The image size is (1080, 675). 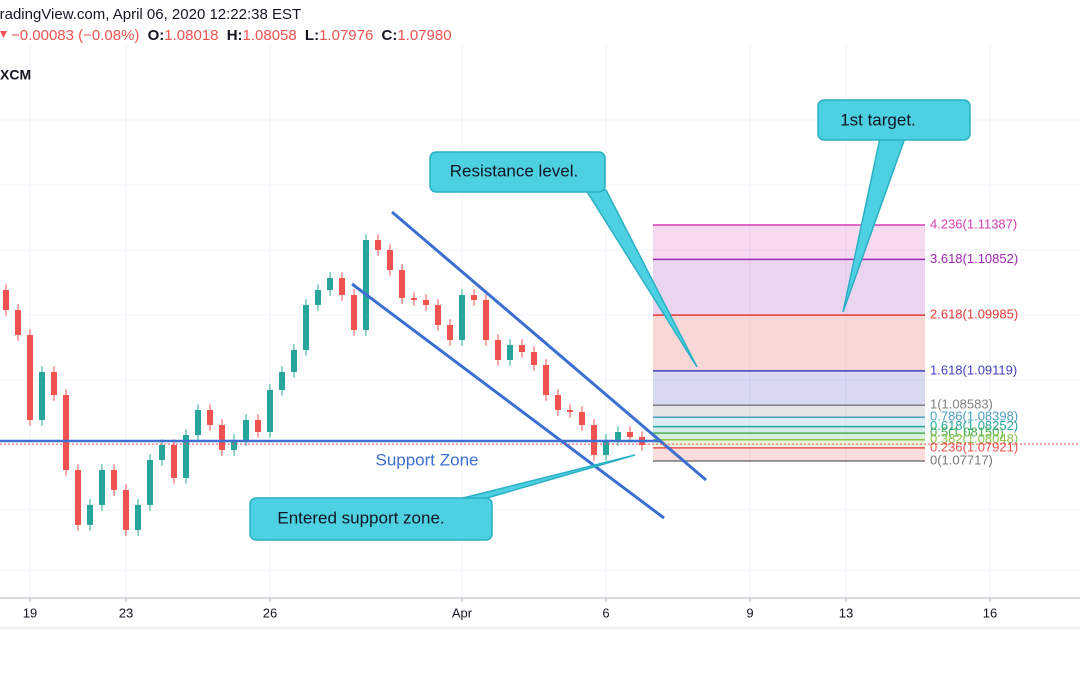 I want to click on x-tick-label: 23, so click(x=126, y=612).